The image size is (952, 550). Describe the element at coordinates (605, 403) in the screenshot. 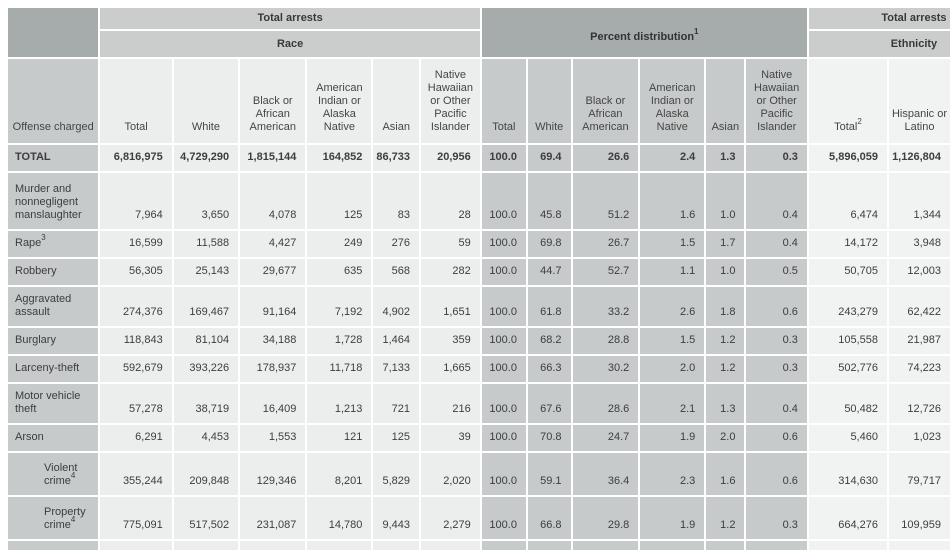

I see `percent-value: 28.6` at that location.